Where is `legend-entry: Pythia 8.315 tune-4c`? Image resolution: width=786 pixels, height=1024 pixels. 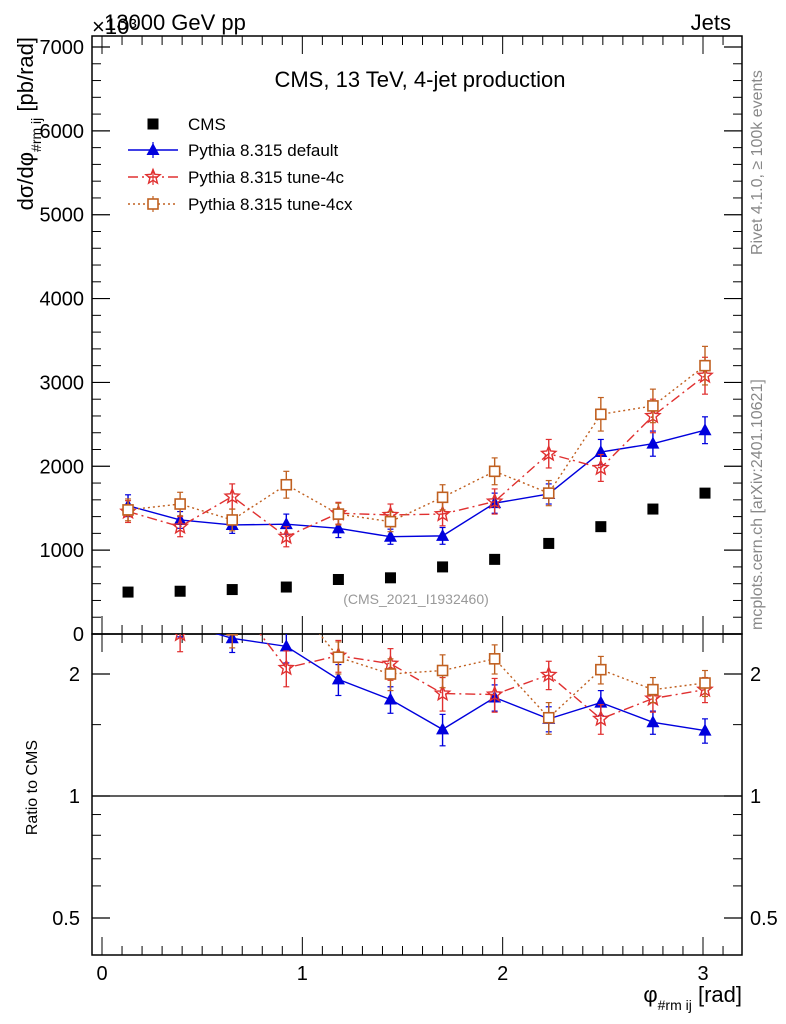
legend-entry: Pythia 8.315 tune-4c is located at coordinates (236, 177).